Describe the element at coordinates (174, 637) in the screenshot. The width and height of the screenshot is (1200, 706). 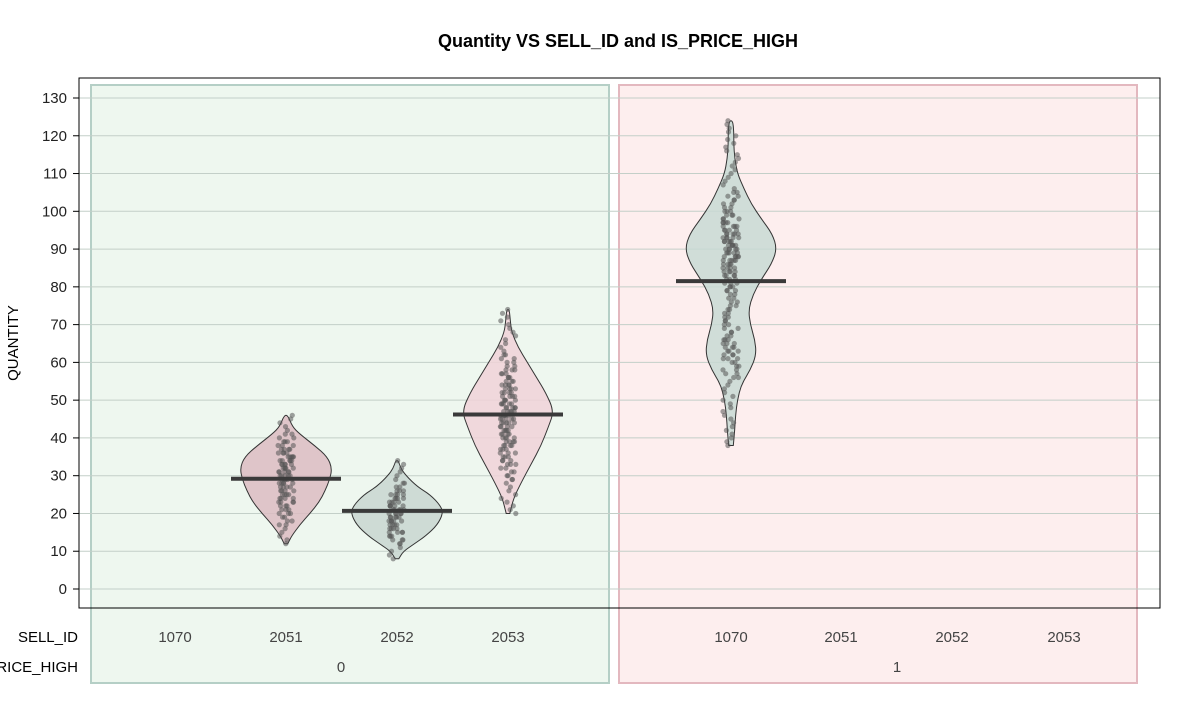
I see `sell-id-label: 1070` at that location.